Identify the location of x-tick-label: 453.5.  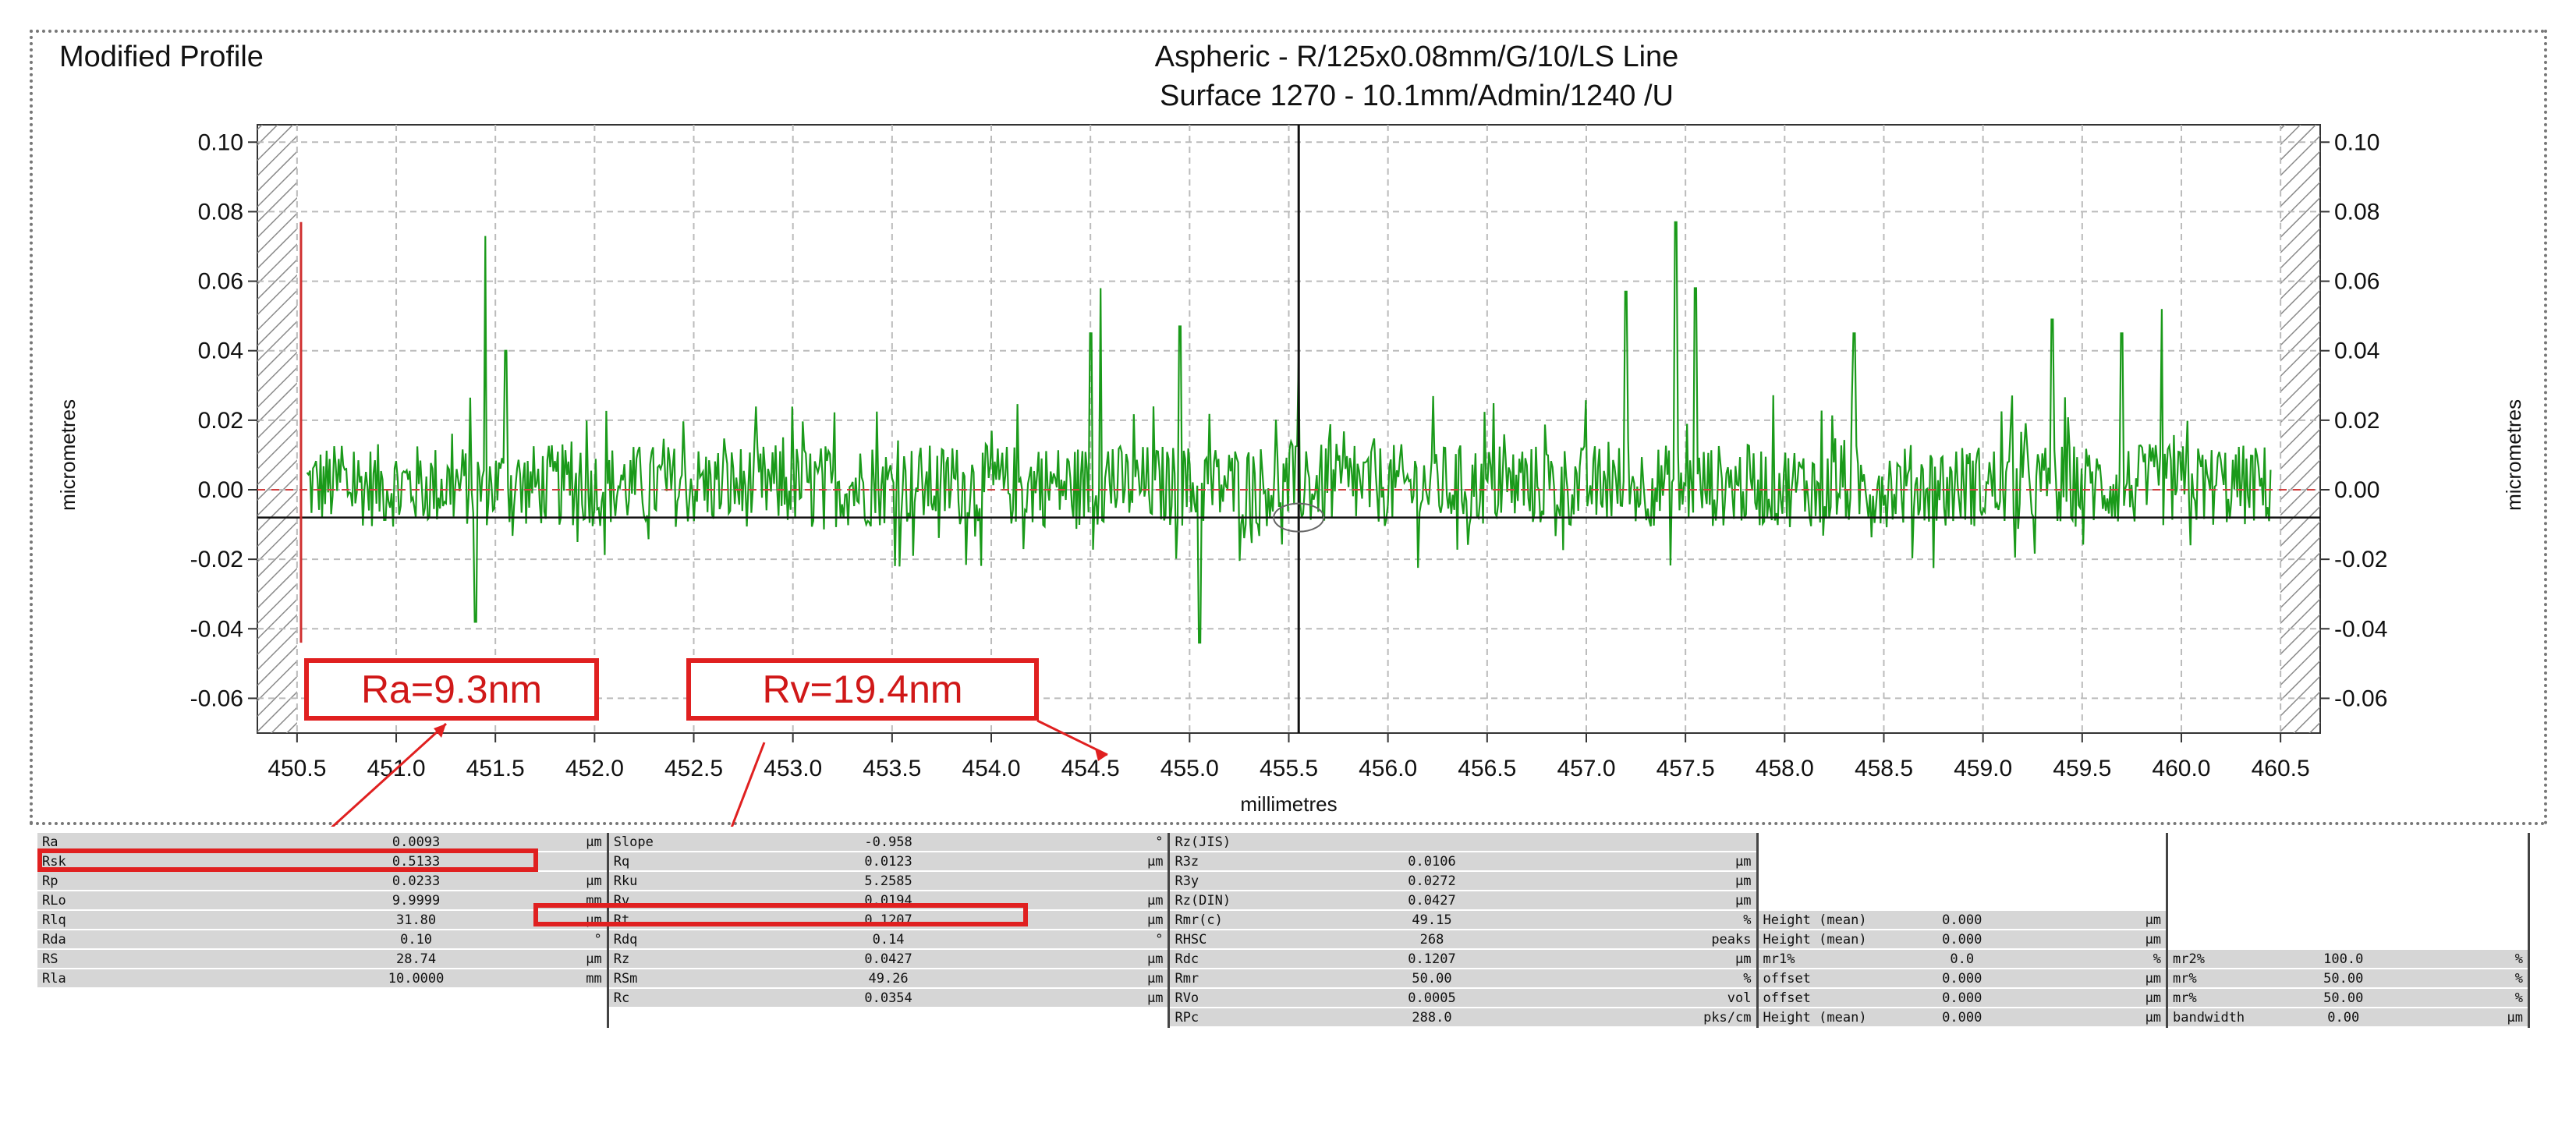
(892, 769).